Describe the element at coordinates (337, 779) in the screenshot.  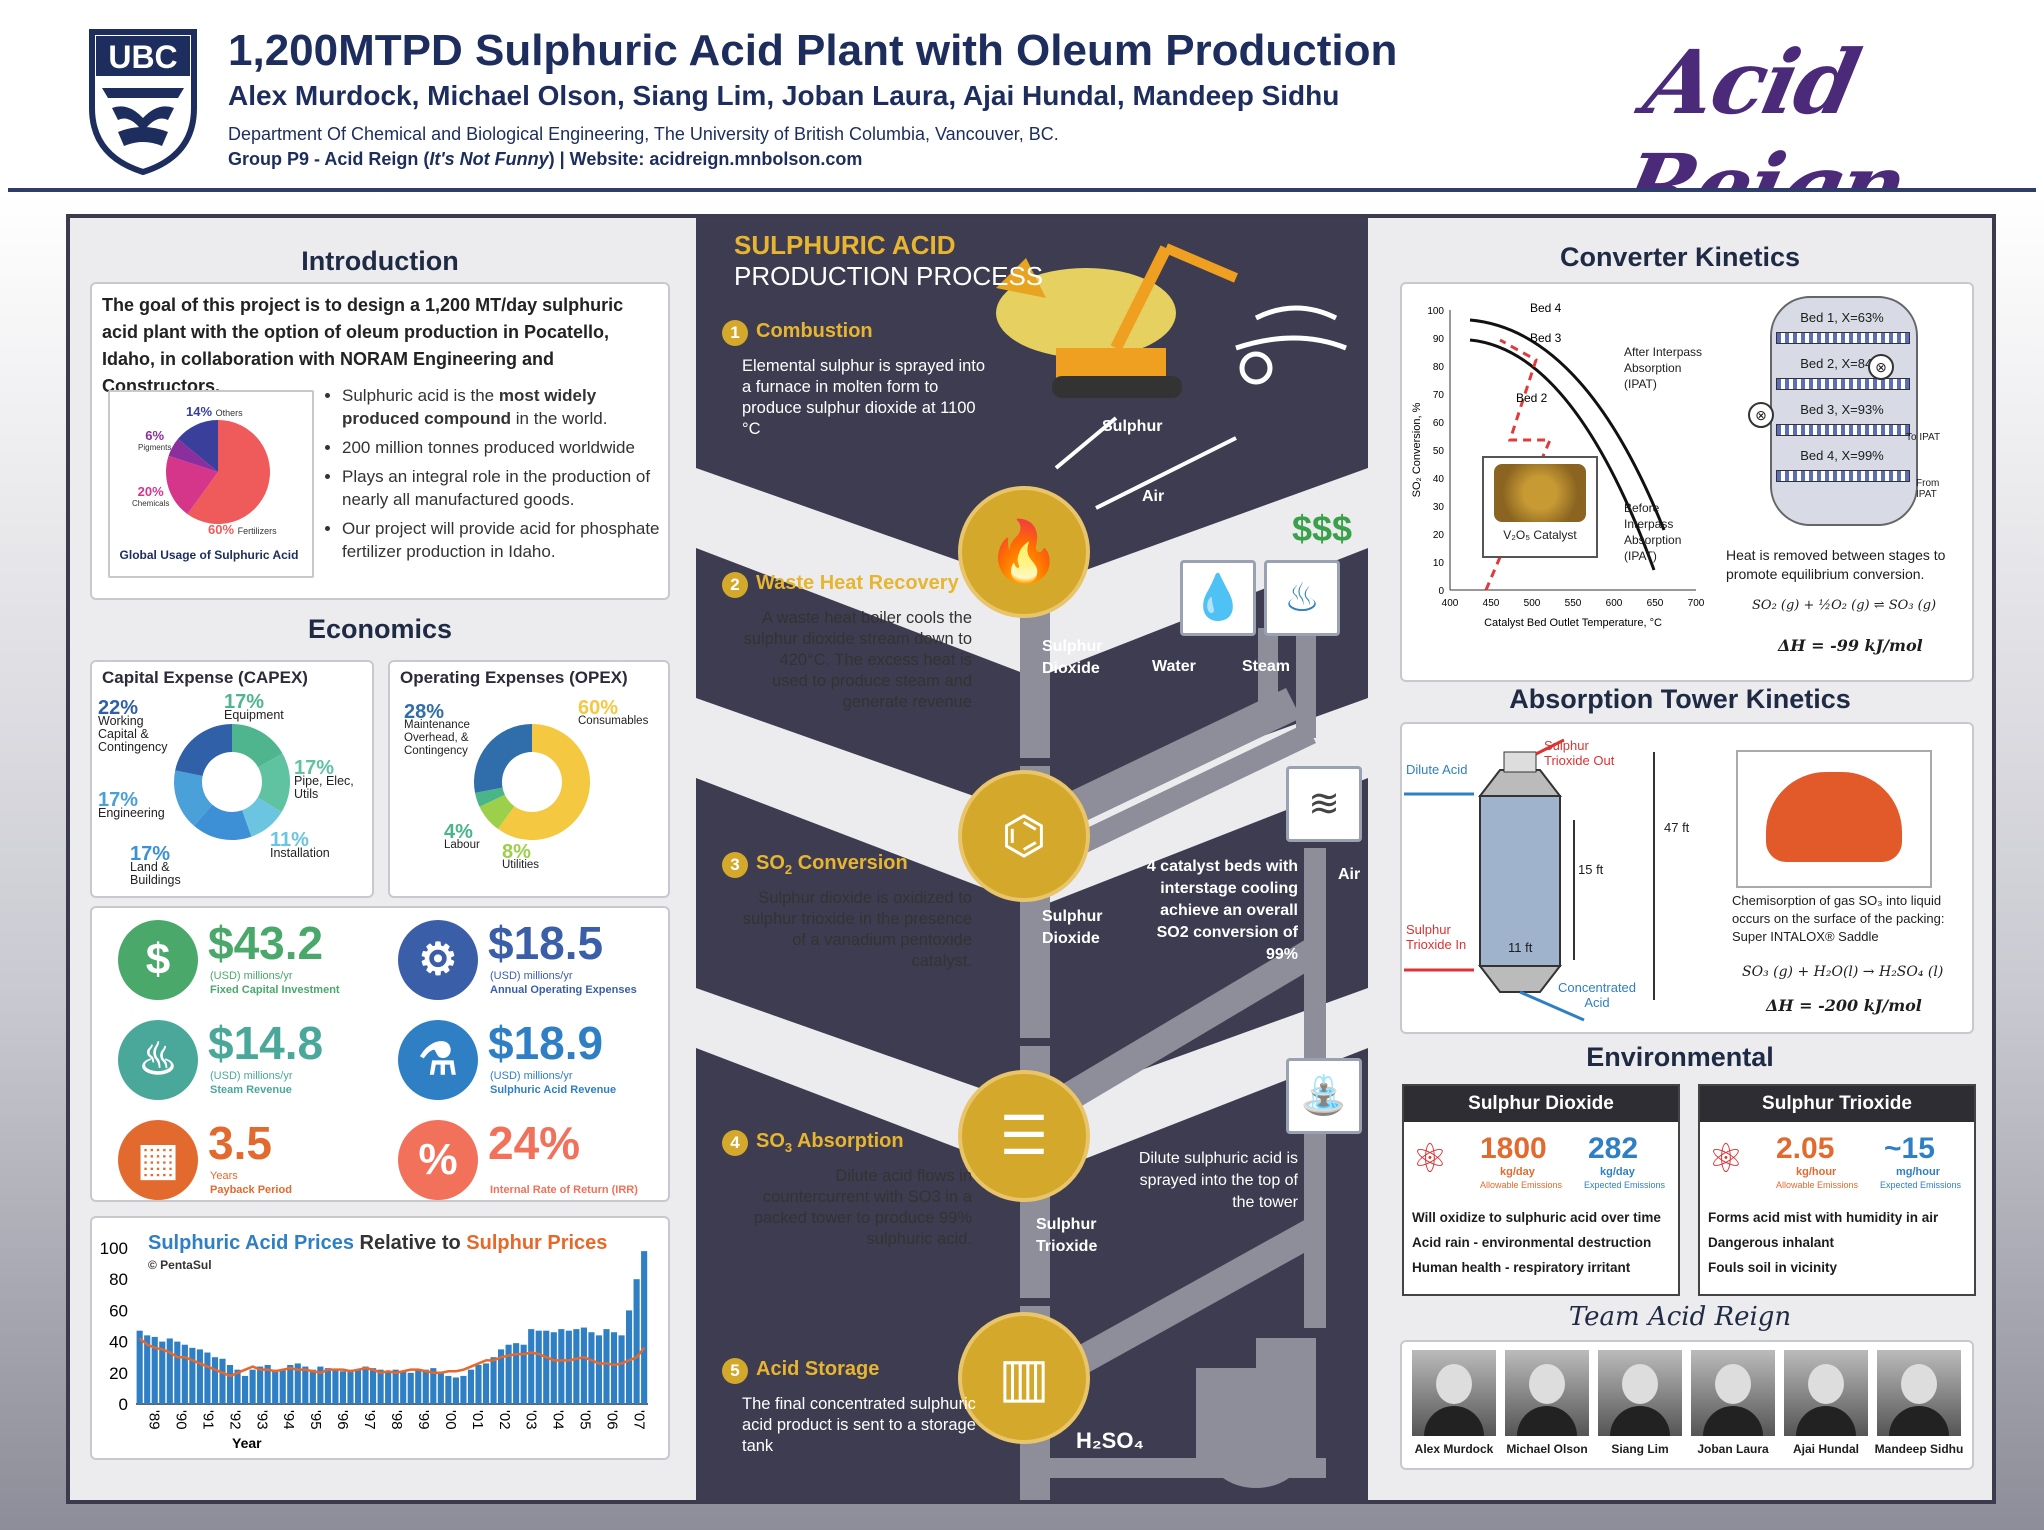
I see `capex-label-item: 17% Pipe, Elec, Utils` at that location.